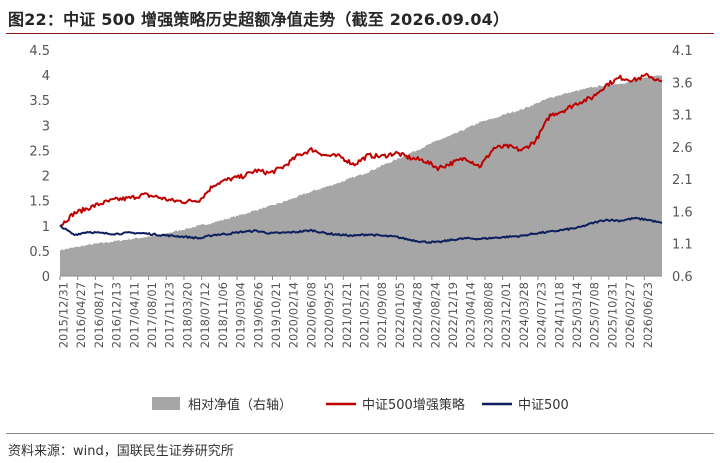 This screenshot has width=720, height=463. Describe the element at coordinates (223, 315) in the screenshot. I see `x-tick-label: 2018/11/06` at that location.